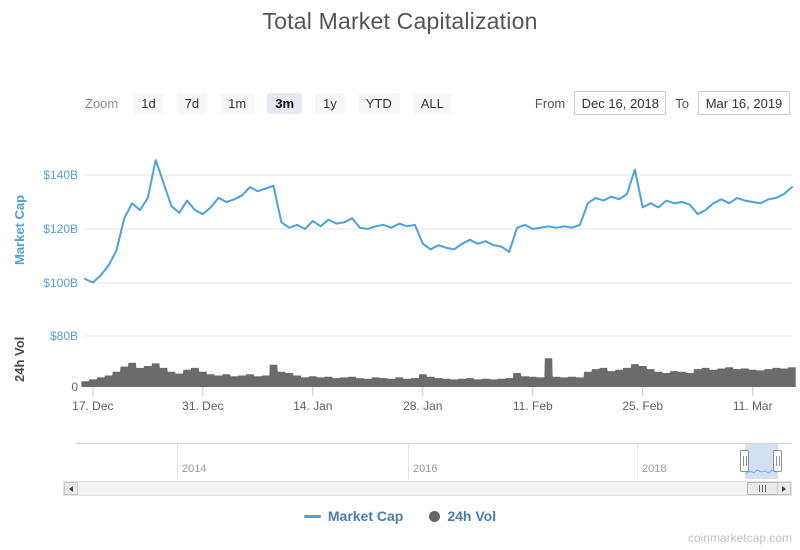  I want to click on left-arrow-icon, so click(71, 488).